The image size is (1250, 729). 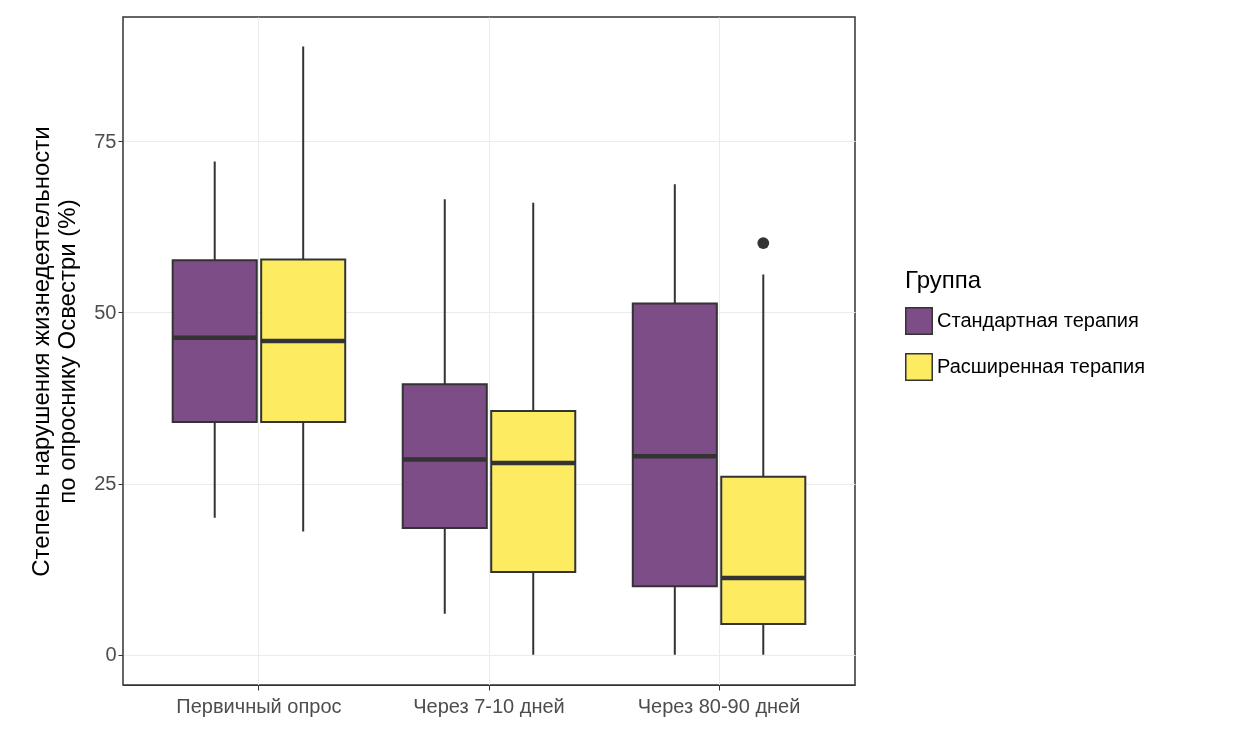 What do you see at coordinates (1038, 320) in the screenshot?
I see `legend-label: Стандартная терапия` at bounding box center [1038, 320].